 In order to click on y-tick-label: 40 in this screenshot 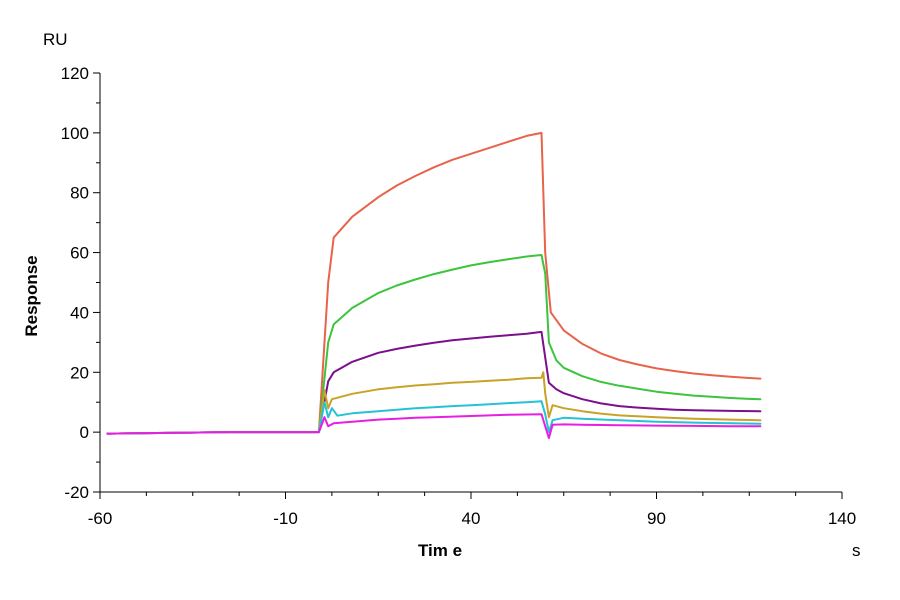, I will do `click(79, 312)`.